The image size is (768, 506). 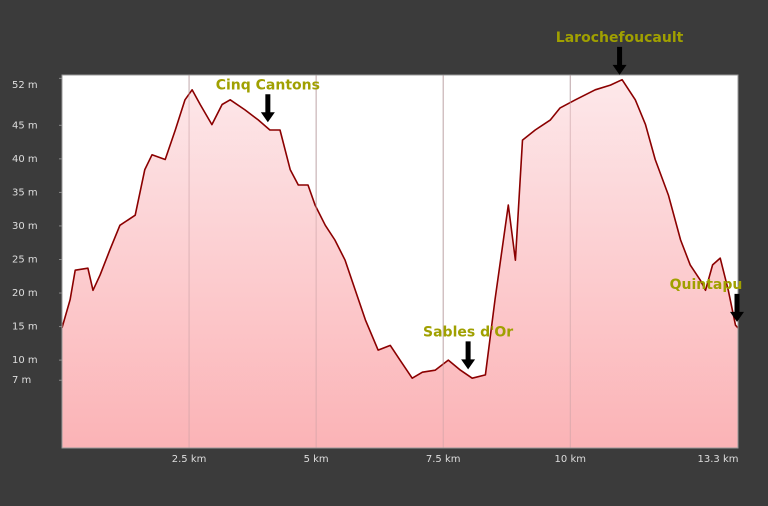 I want to click on annotation-label: Larochefoucault, so click(x=620, y=38).